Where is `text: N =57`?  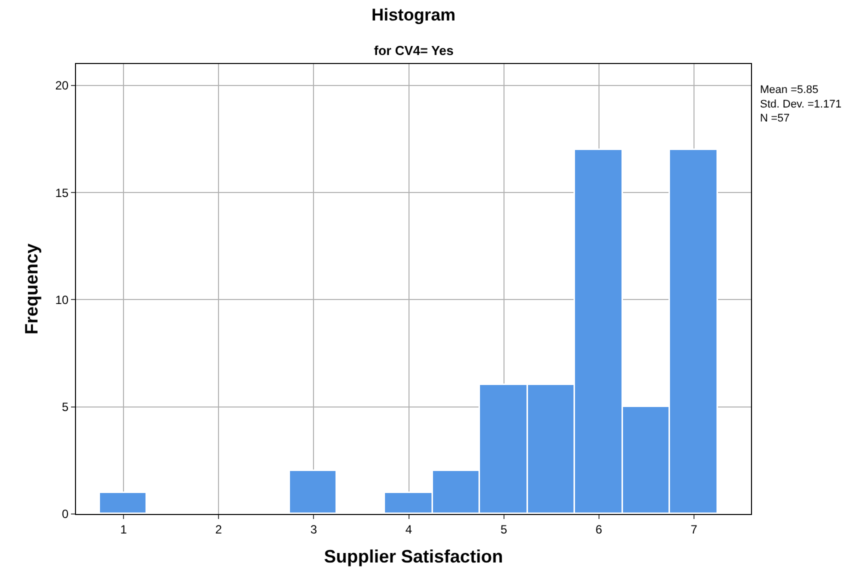
text: N =57 is located at coordinates (775, 118).